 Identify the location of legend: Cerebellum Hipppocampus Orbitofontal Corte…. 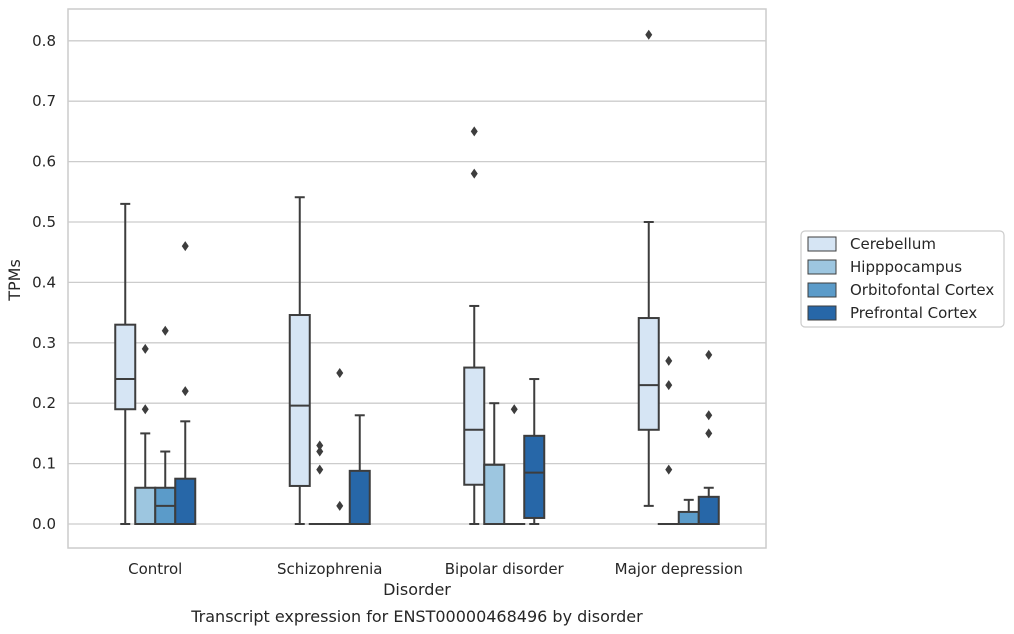
(902, 279).